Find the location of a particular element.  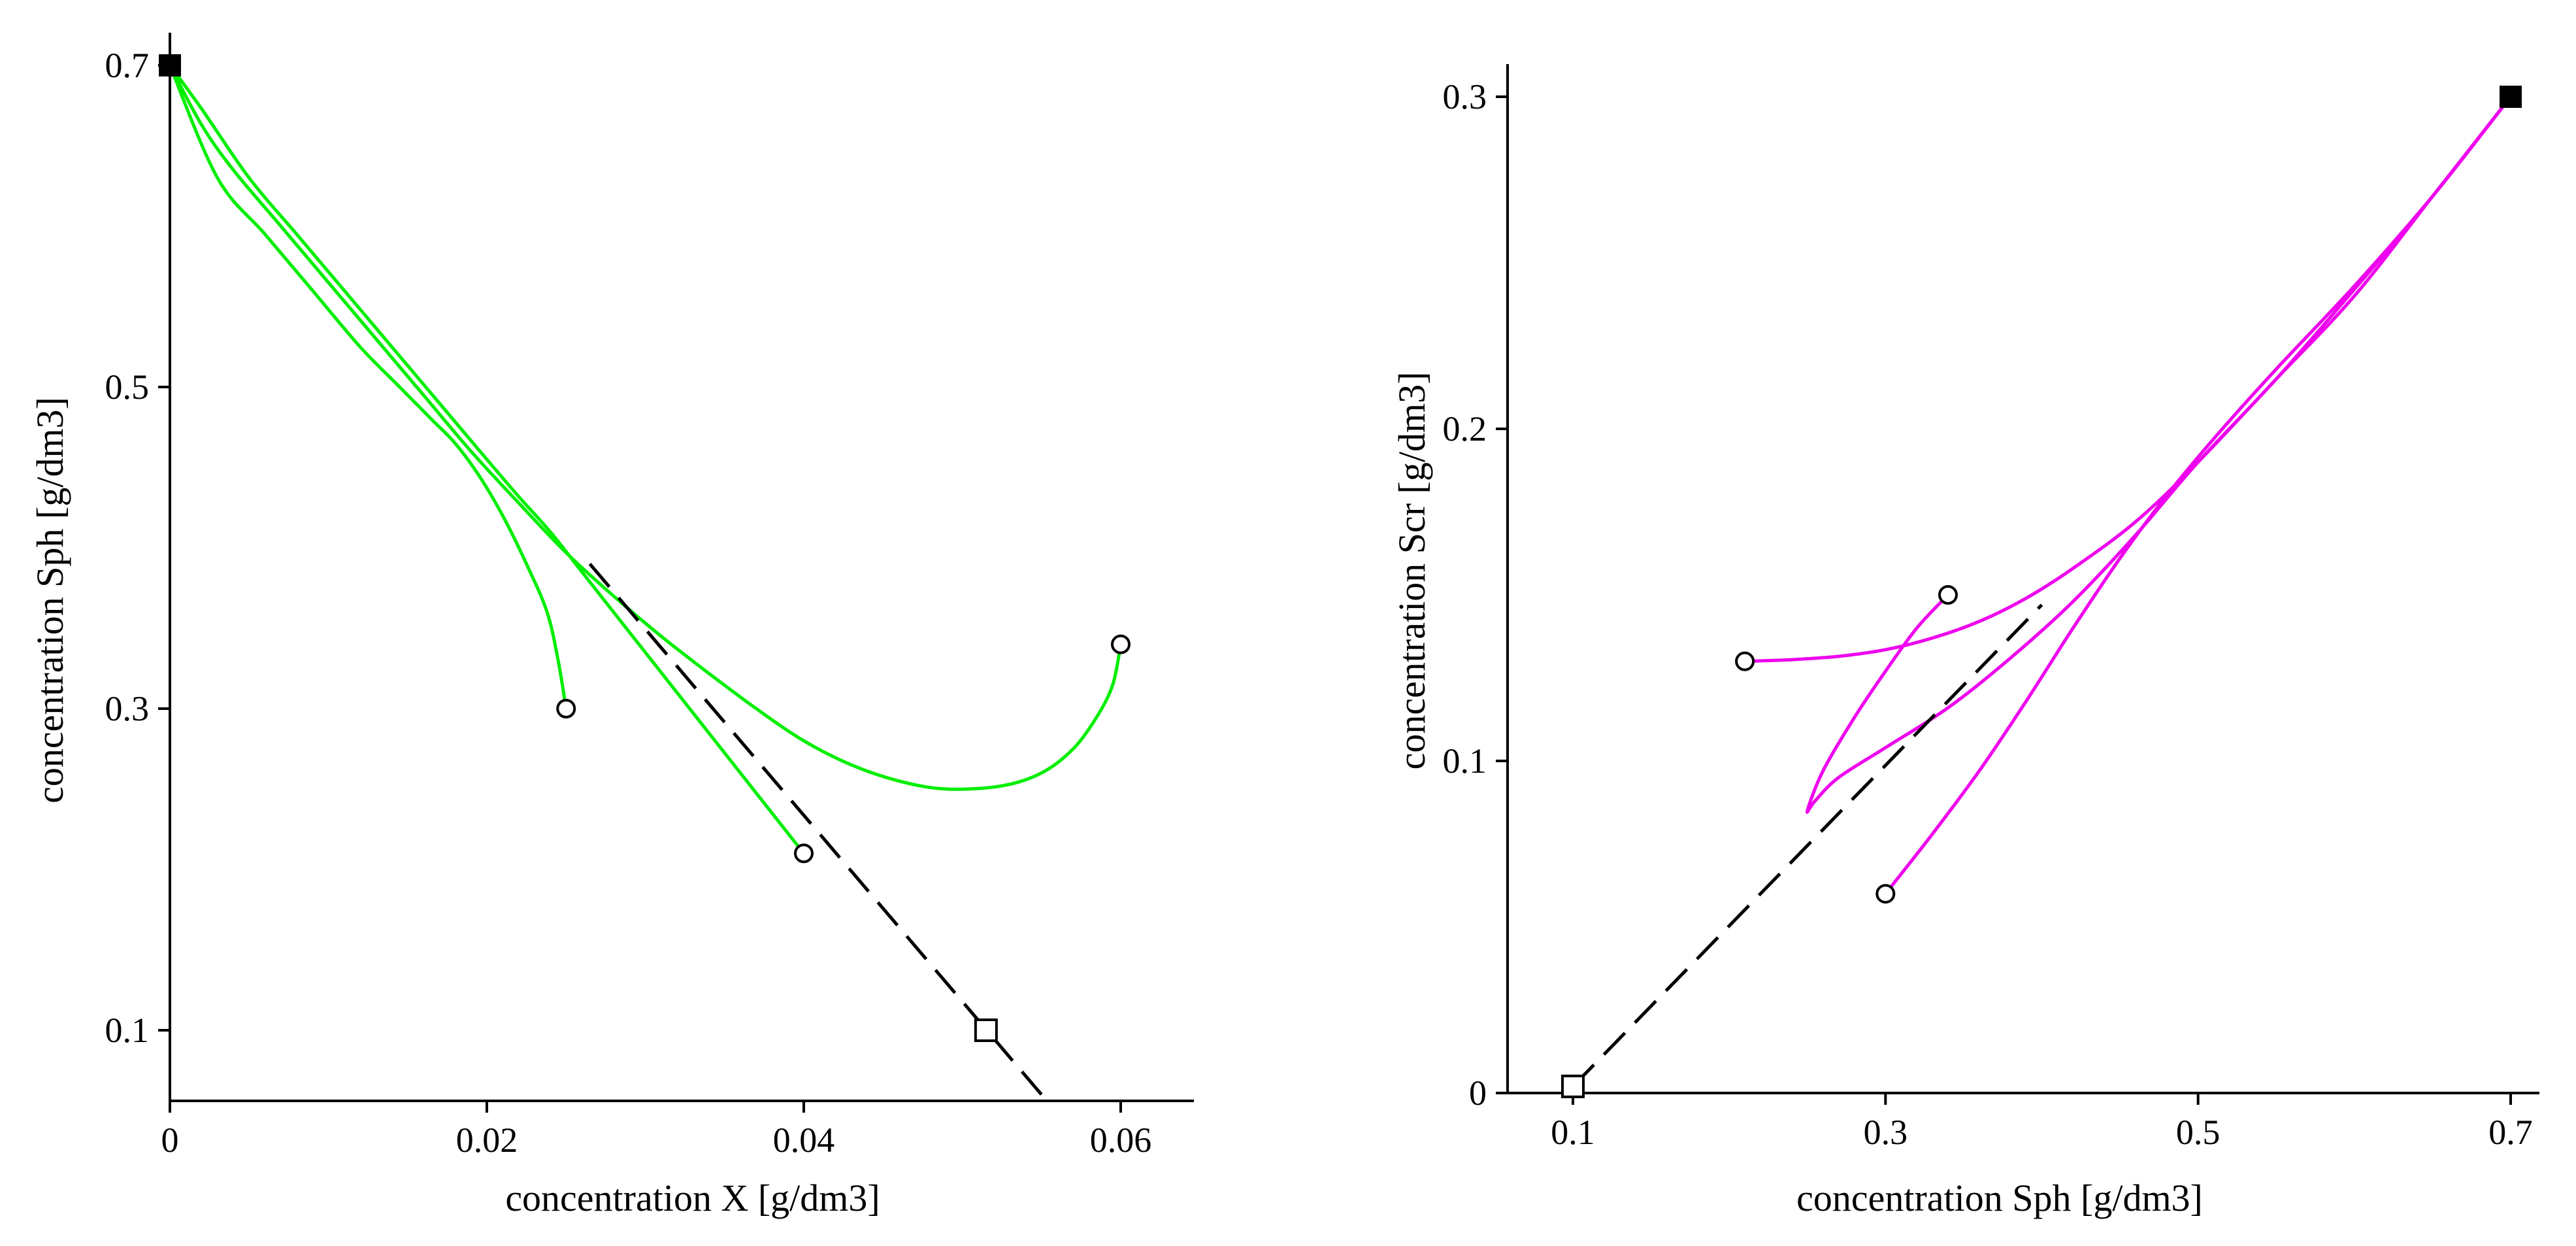

right-x-axis-title: concentration Sph [g/dm3] is located at coordinates (1999, 1198).